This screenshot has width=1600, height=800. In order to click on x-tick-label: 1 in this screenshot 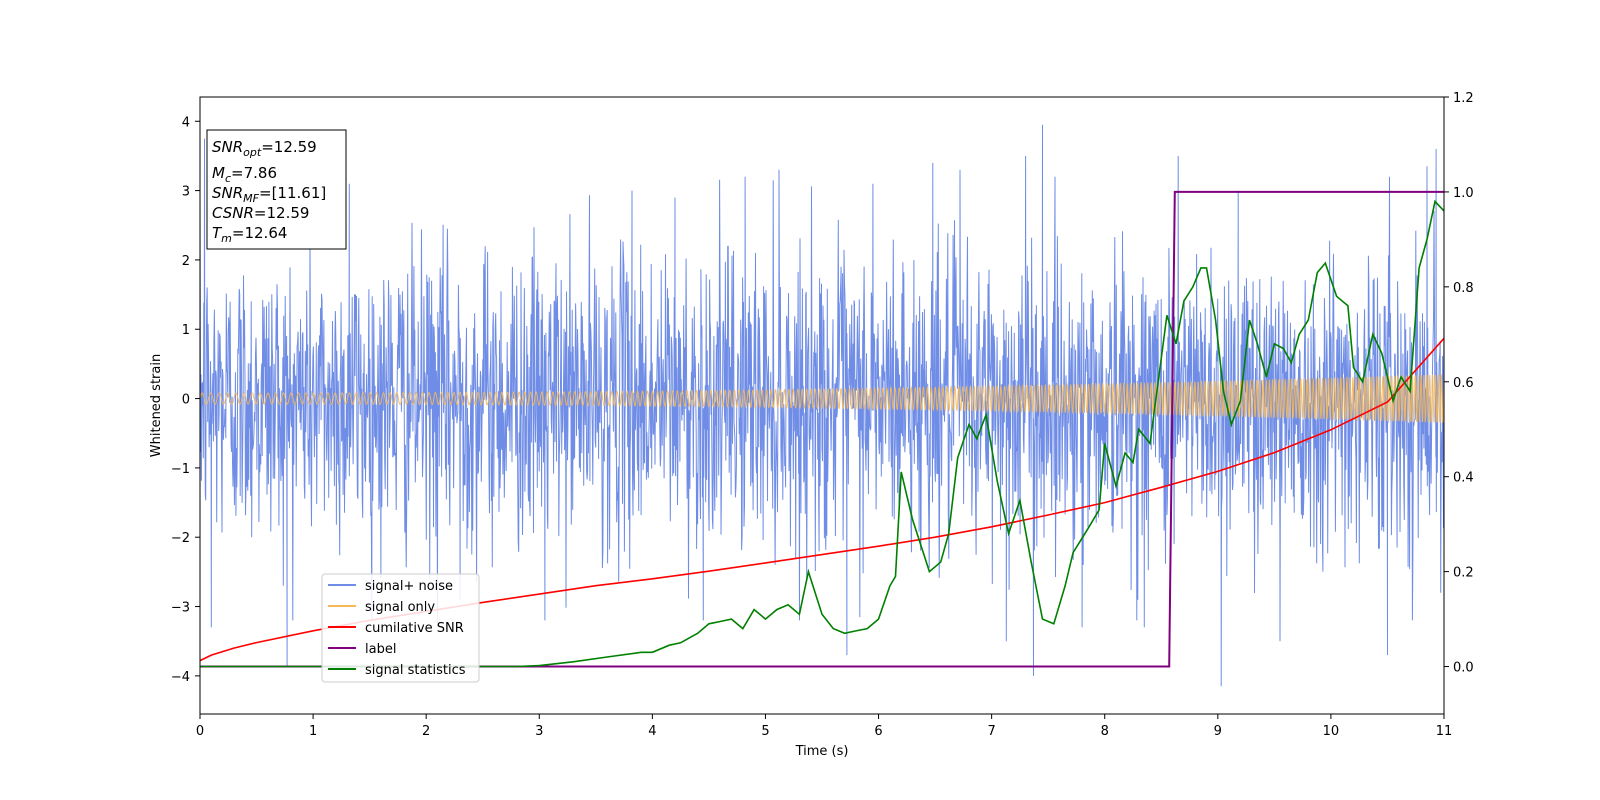, I will do `click(313, 731)`.